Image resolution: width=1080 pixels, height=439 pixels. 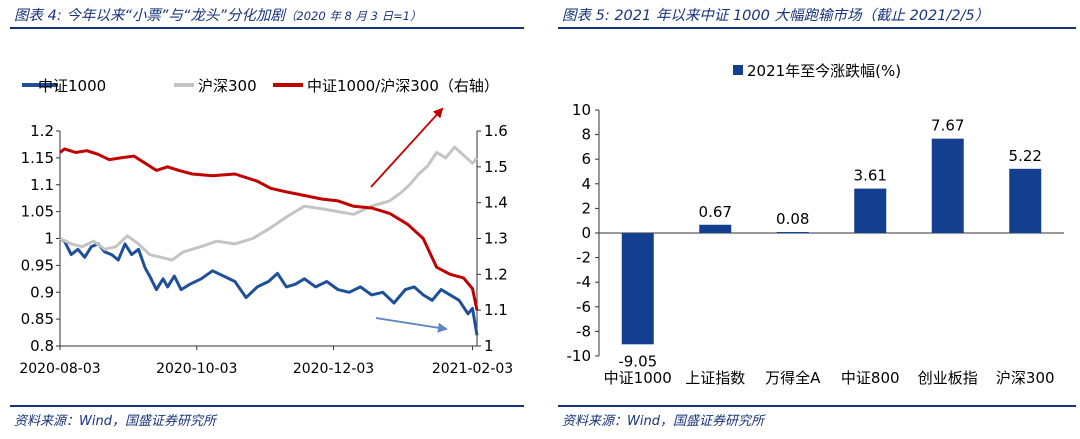 I want to click on y-tick-label: -4, so click(x=583, y=282).